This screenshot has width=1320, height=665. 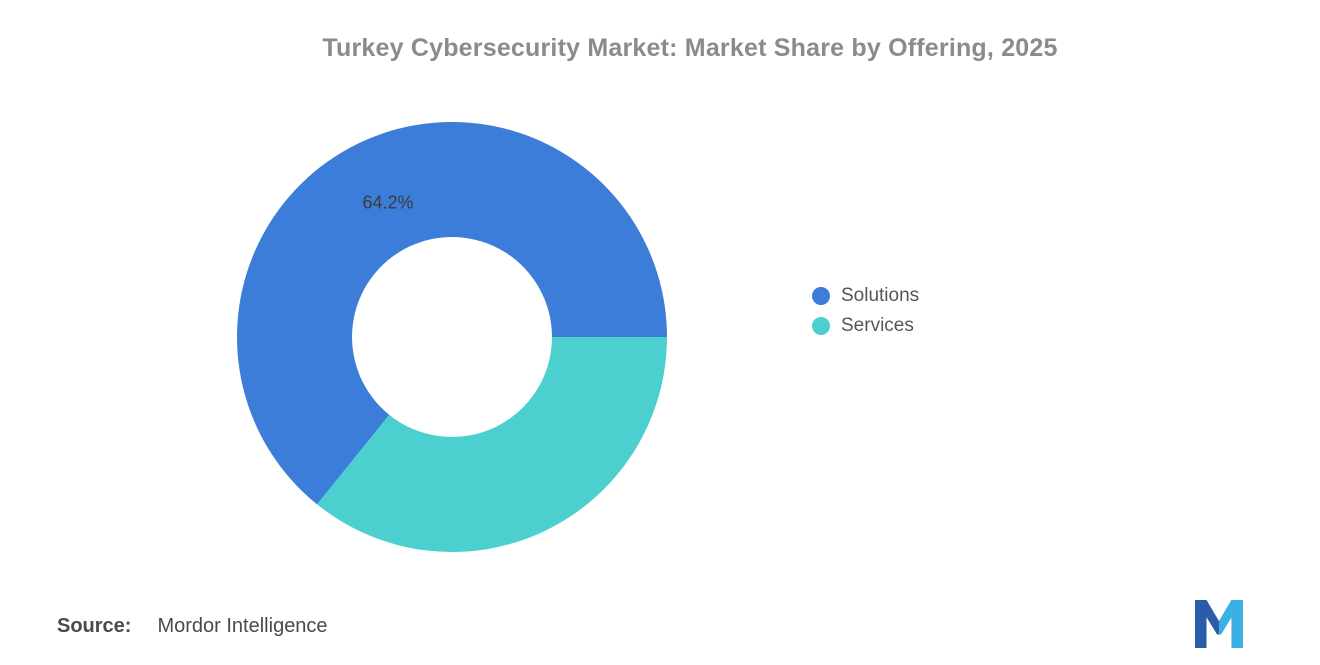 I want to click on slice-label-solutions: 64.2%, so click(x=388, y=202).